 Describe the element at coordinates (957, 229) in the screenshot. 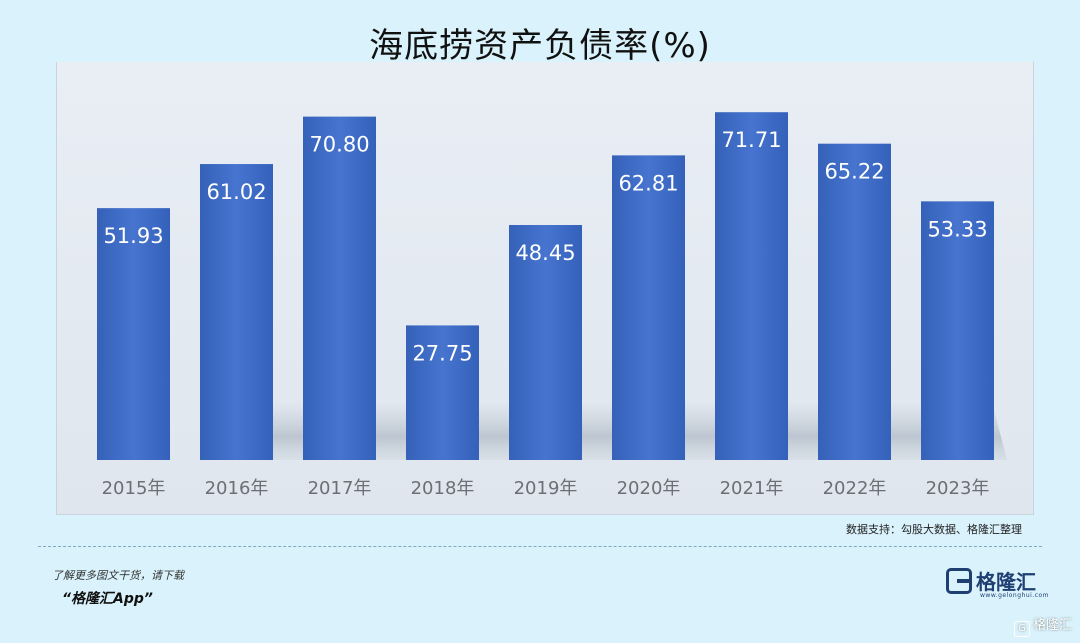

I see `data-label: 53.33` at that location.